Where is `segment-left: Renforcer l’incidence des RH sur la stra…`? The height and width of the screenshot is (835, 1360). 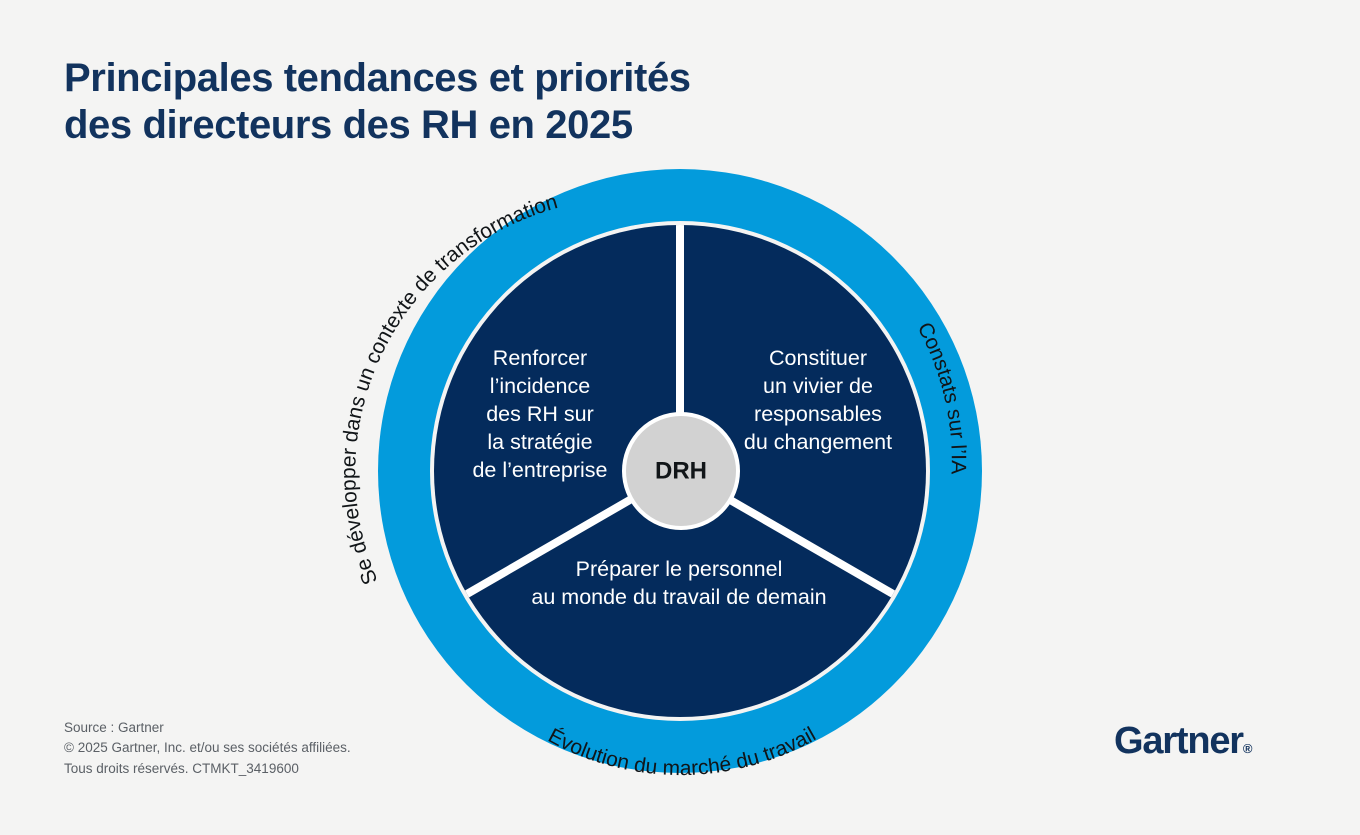 segment-left: Renforcer l’incidence des RH sur la stra… is located at coordinates (539, 414).